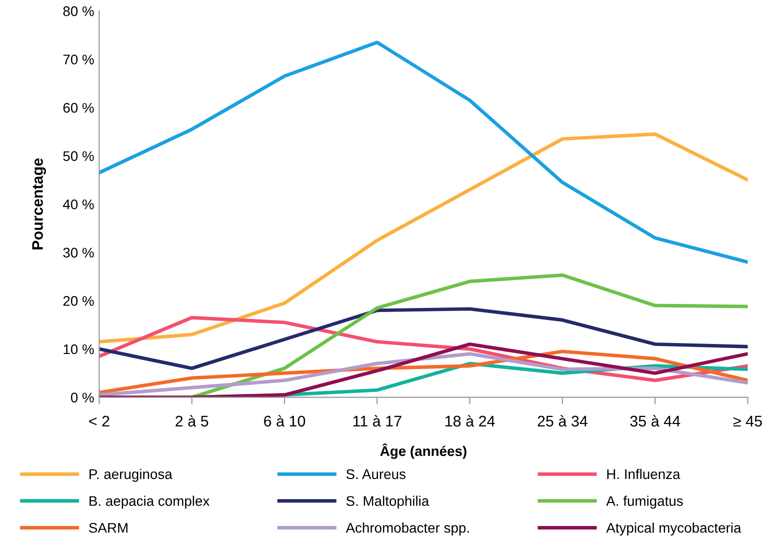 The image size is (763, 548). Describe the element at coordinates (376, 474) in the screenshot. I see `legend-label: S. Aureus` at that location.